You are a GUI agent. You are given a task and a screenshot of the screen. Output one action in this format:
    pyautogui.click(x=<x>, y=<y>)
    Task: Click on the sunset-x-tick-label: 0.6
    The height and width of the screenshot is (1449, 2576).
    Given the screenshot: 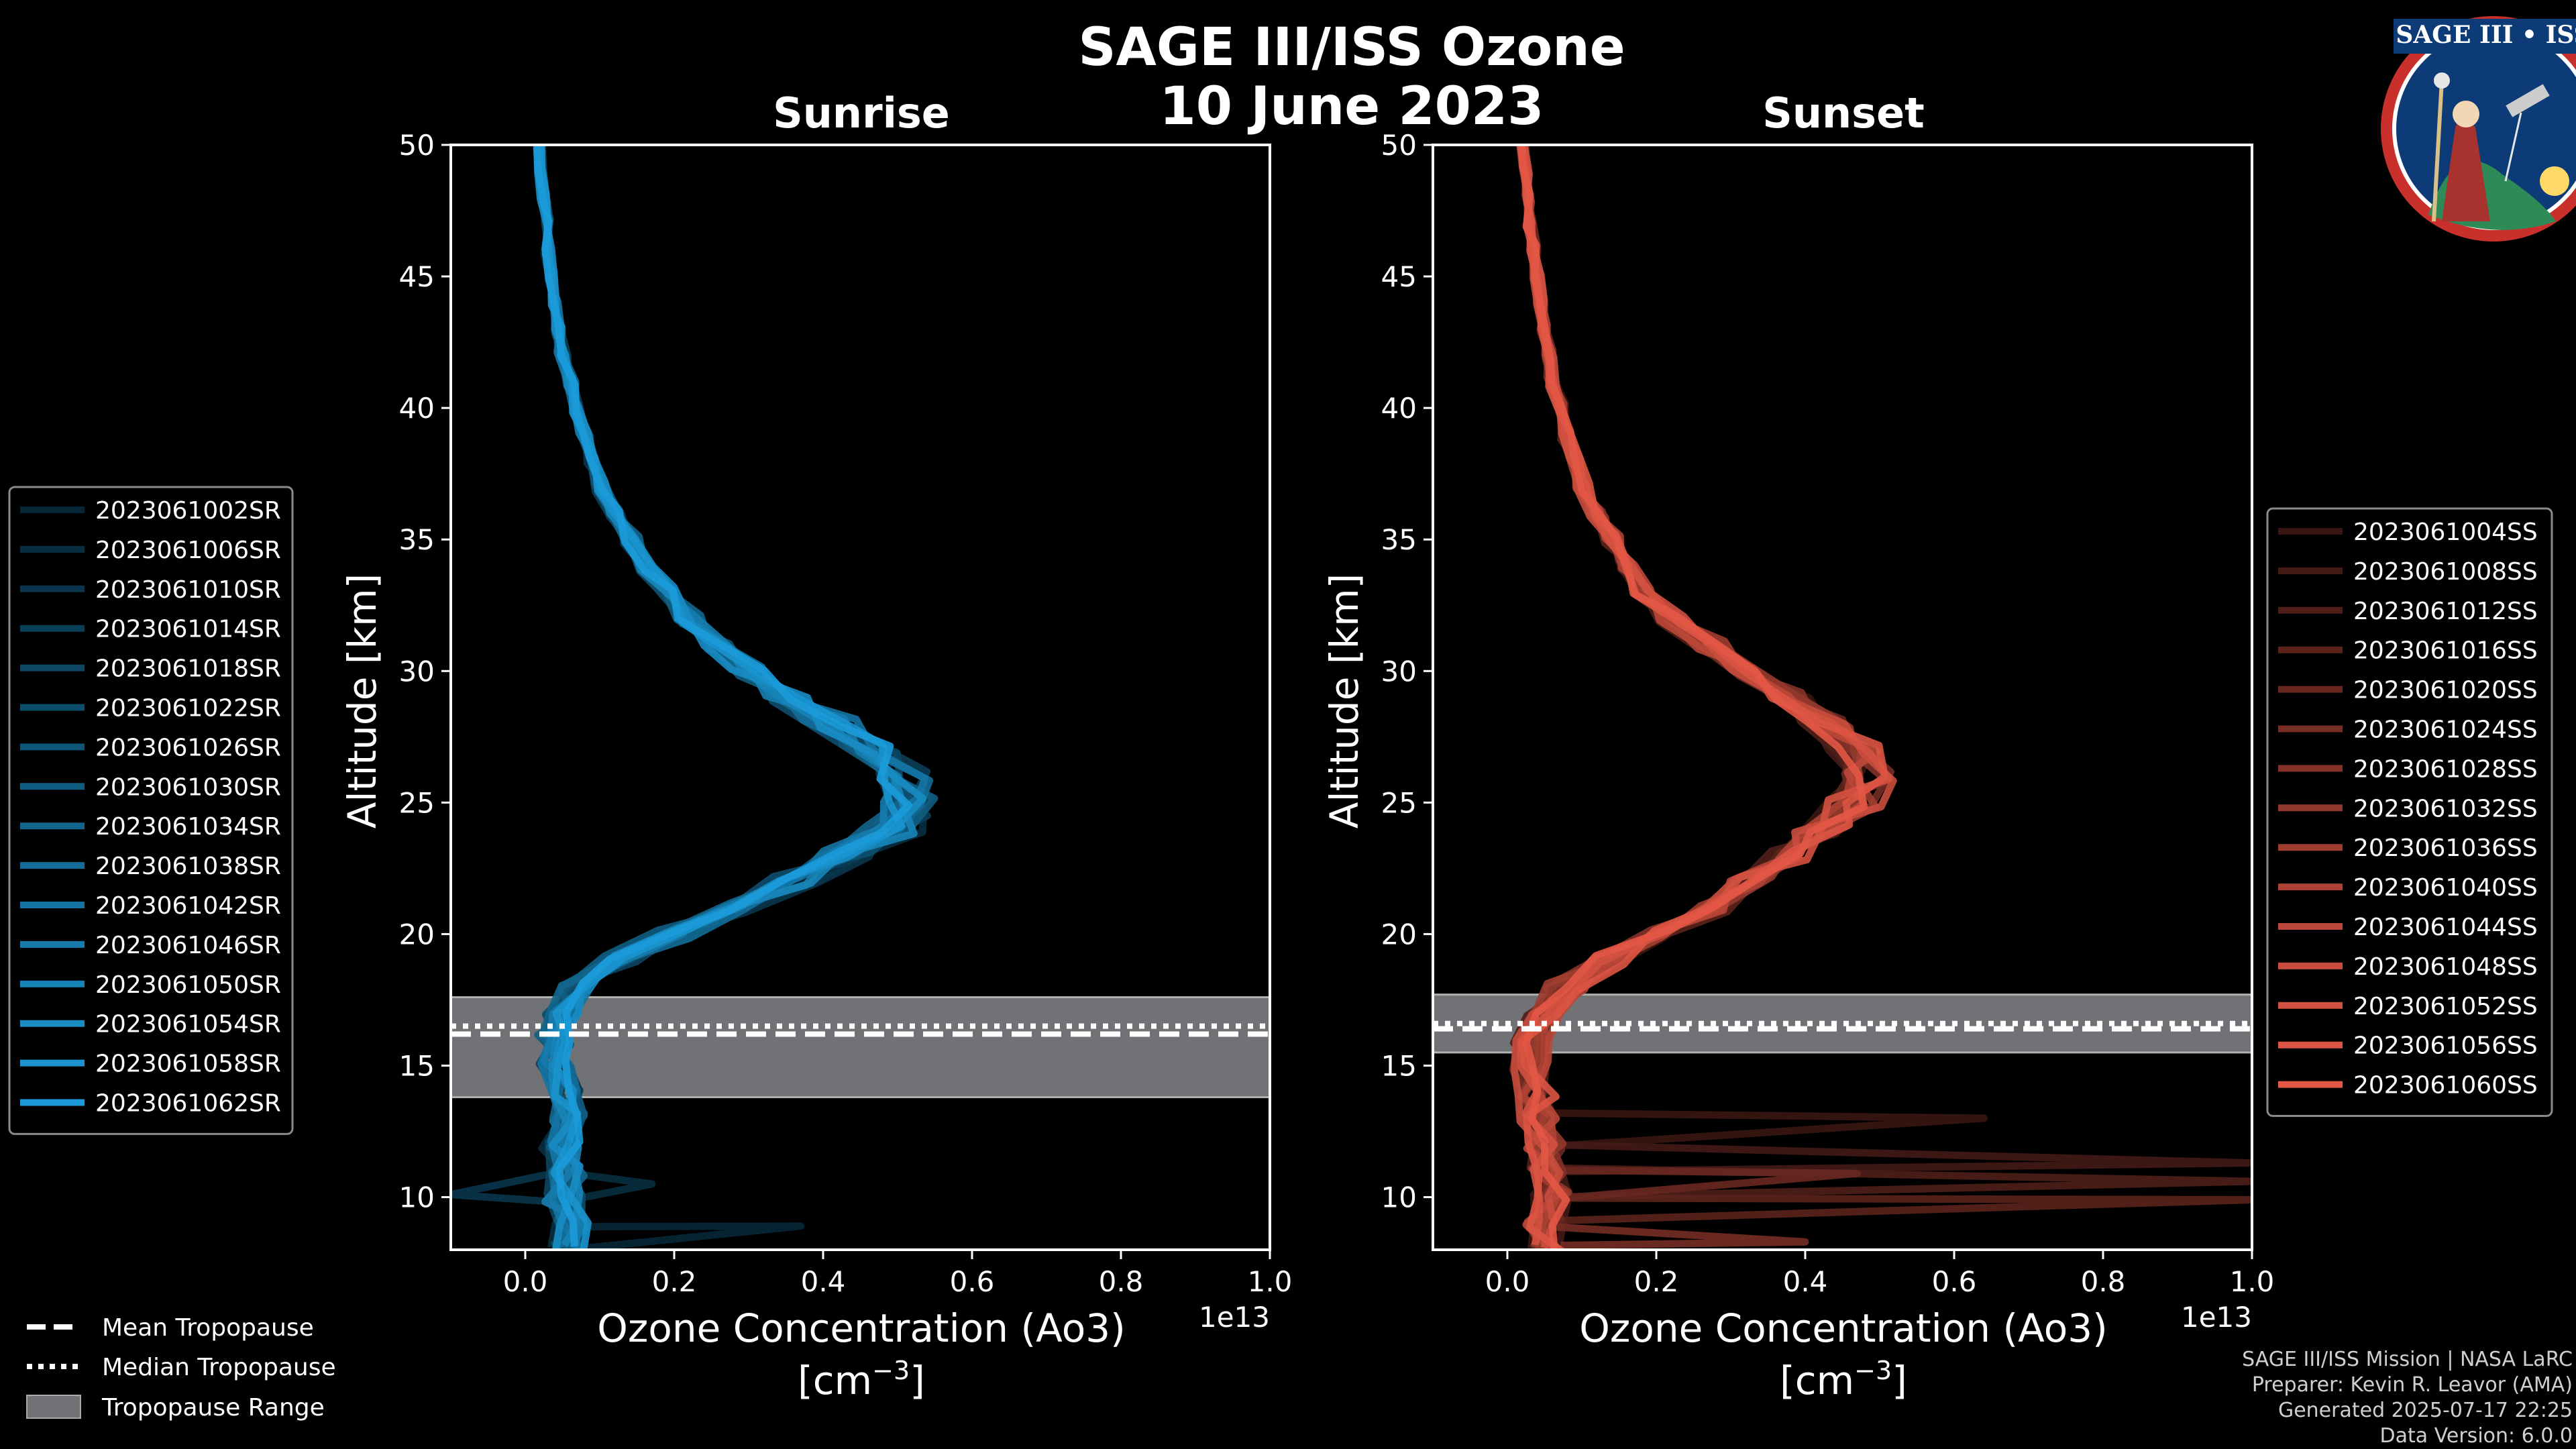 What is the action you would take?
    pyautogui.click(x=1954, y=1281)
    